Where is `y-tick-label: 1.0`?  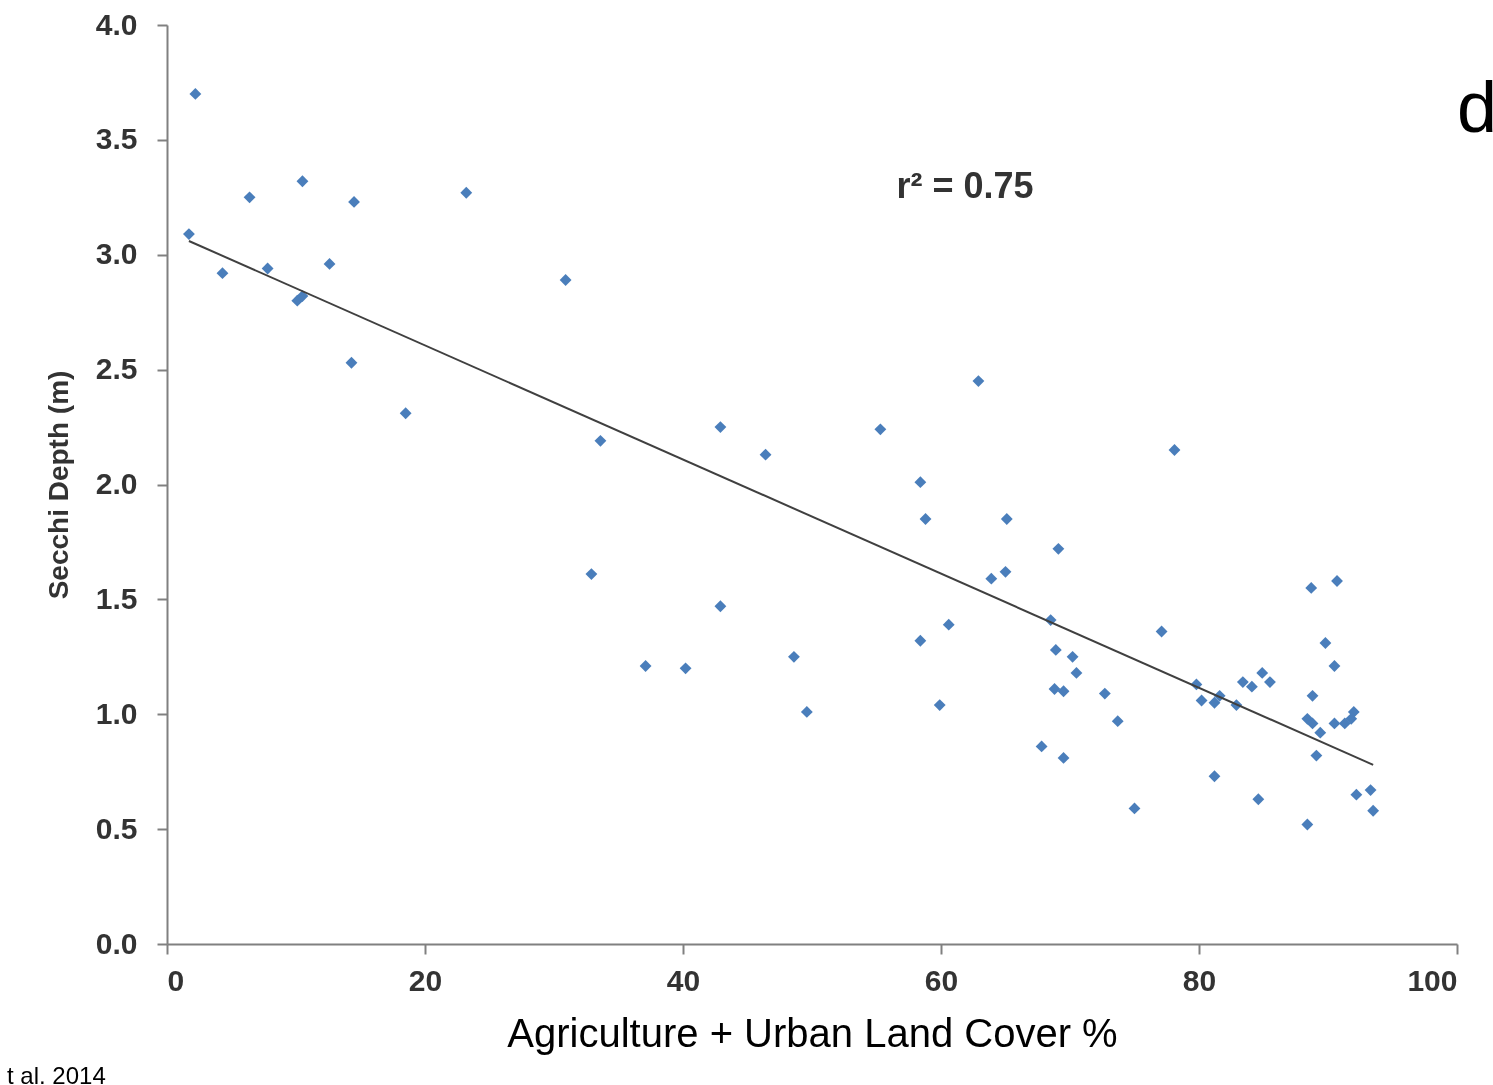 y-tick-label: 1.0 is located at coordinates (116, 713).